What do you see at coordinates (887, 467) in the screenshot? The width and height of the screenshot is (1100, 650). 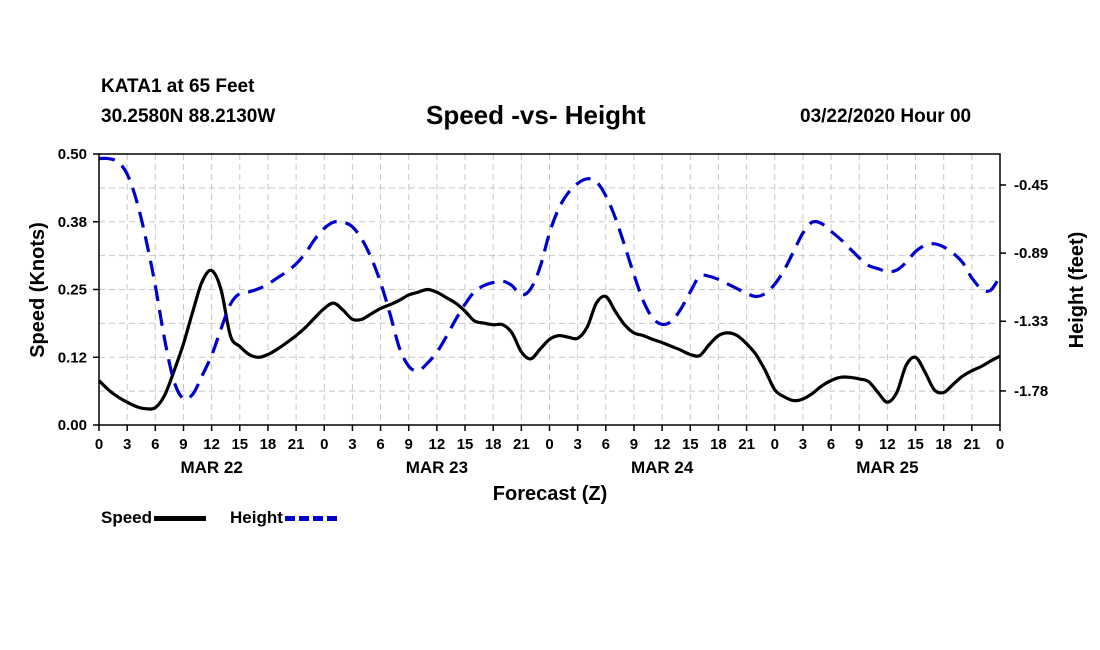 I see `x-day-label: MAR 25` at bounding box center [887, 467].